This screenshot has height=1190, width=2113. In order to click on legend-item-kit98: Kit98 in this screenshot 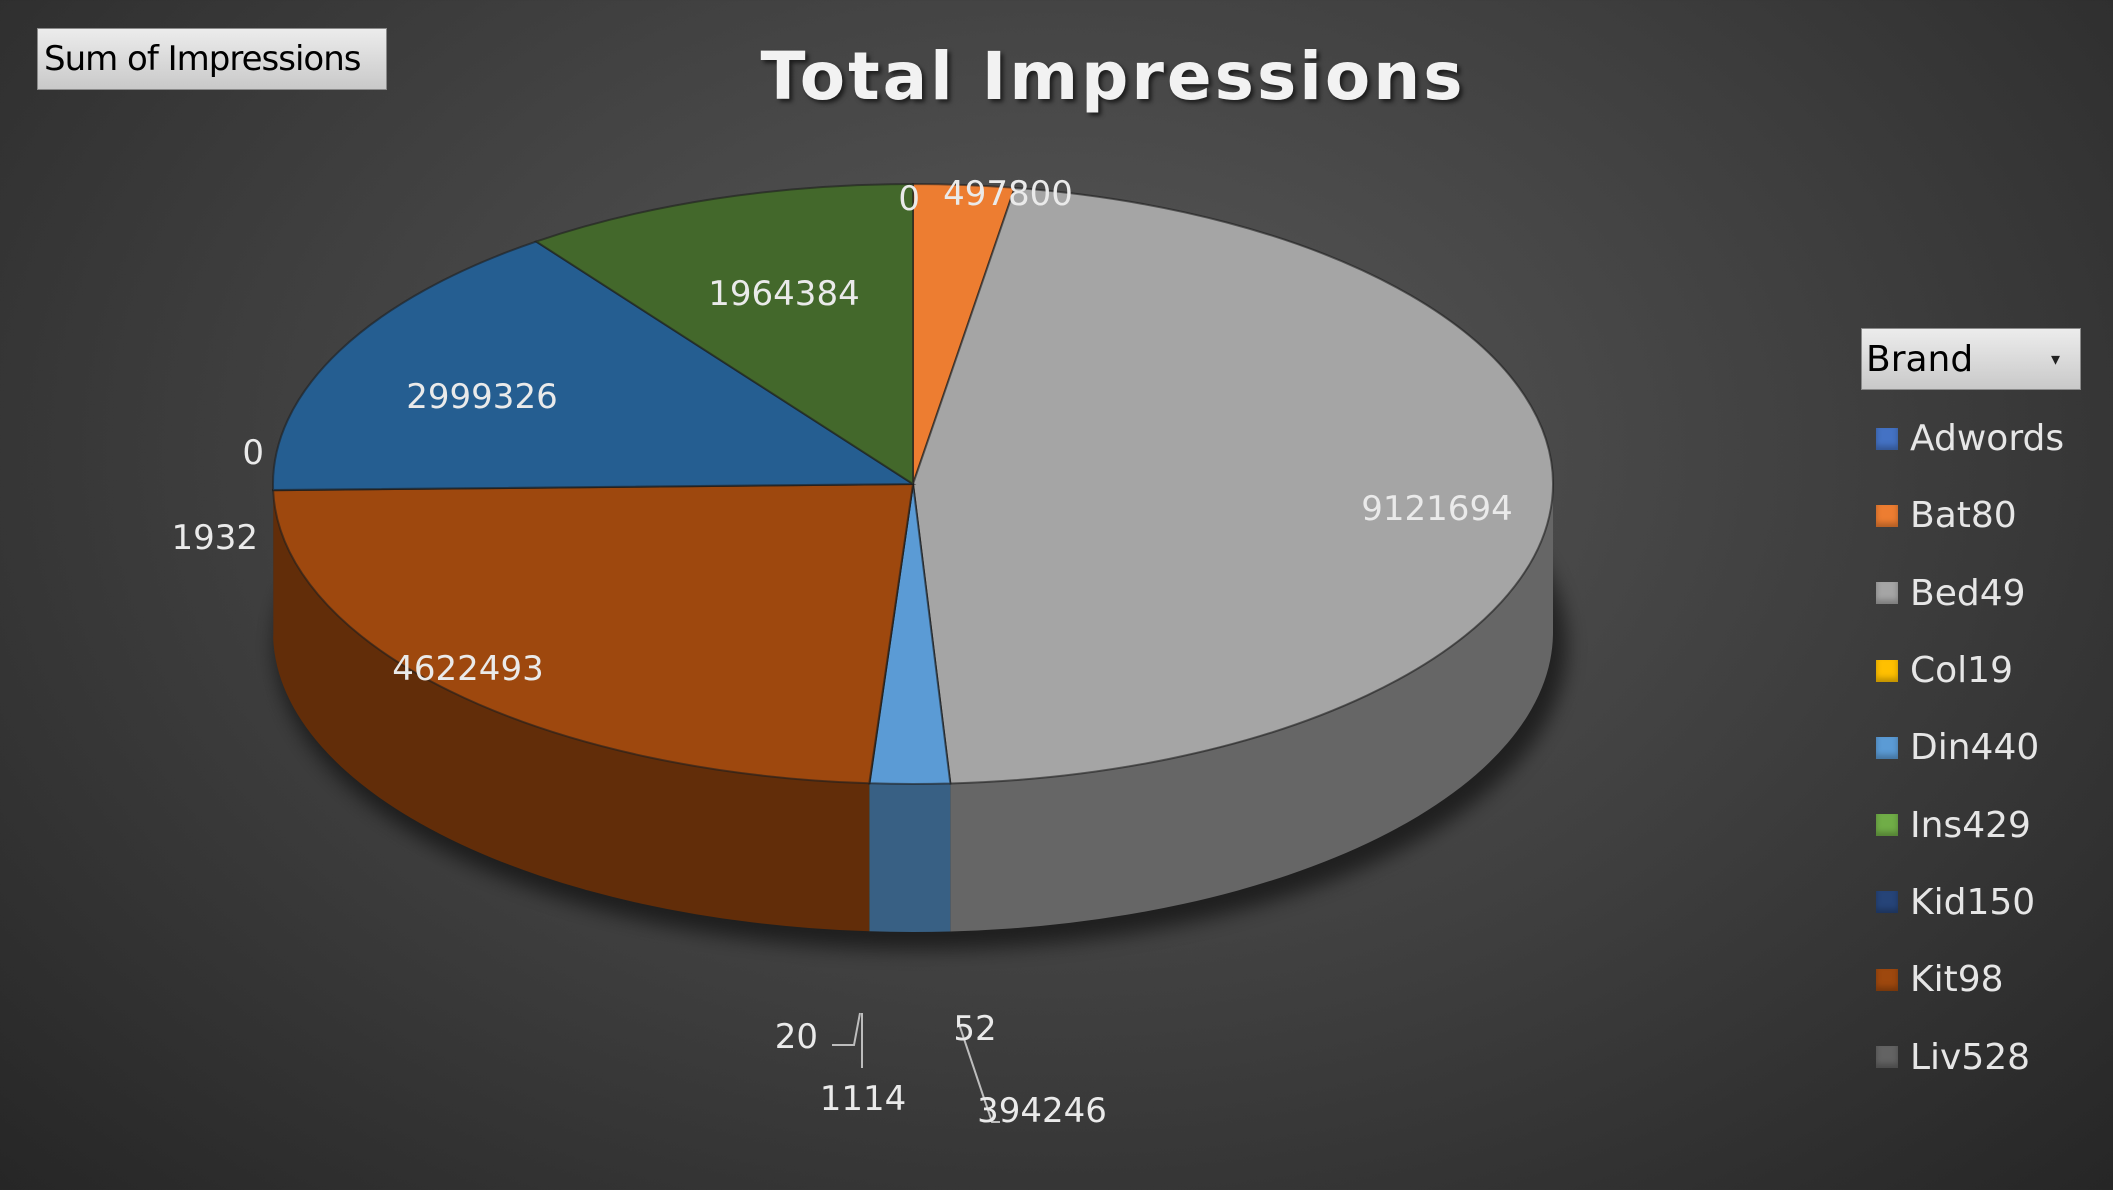, I will do `click(1970, 979)`.